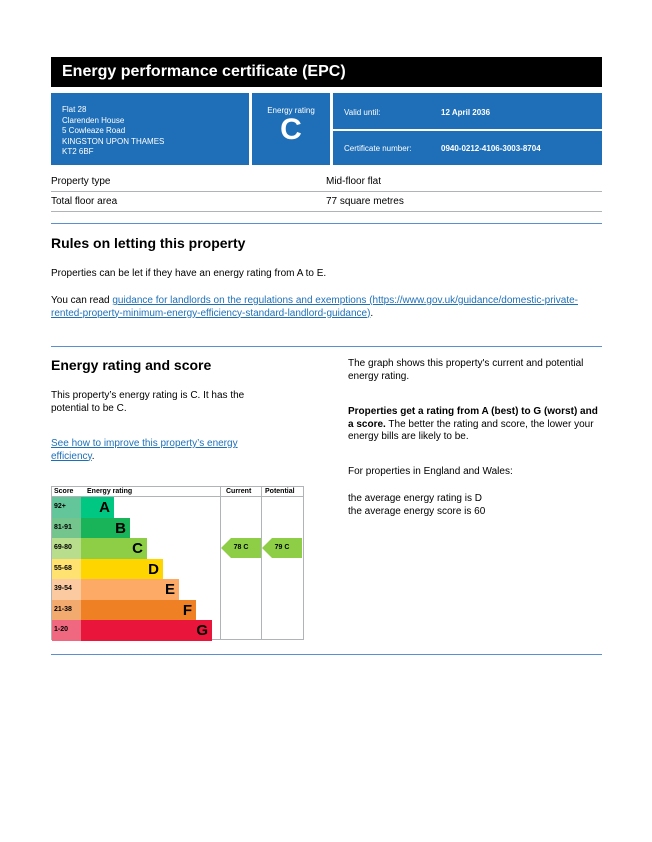  I want to click on valid-until-value: 12 April 2036, so click(466, 112).